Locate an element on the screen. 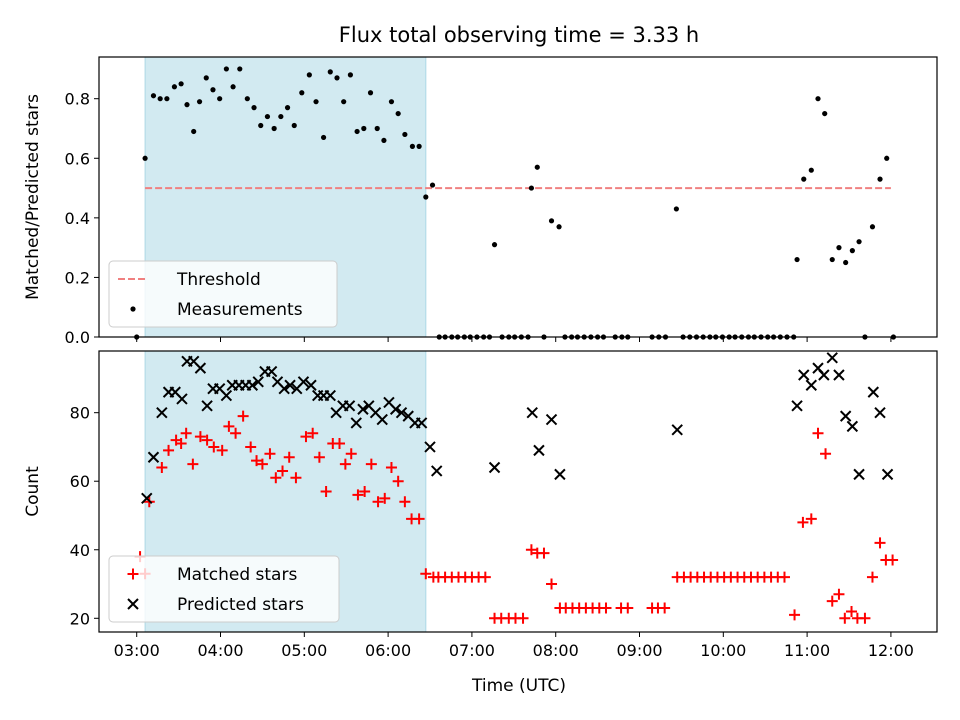  top-legend-label: Measurements is located at coordinates (240, 310).